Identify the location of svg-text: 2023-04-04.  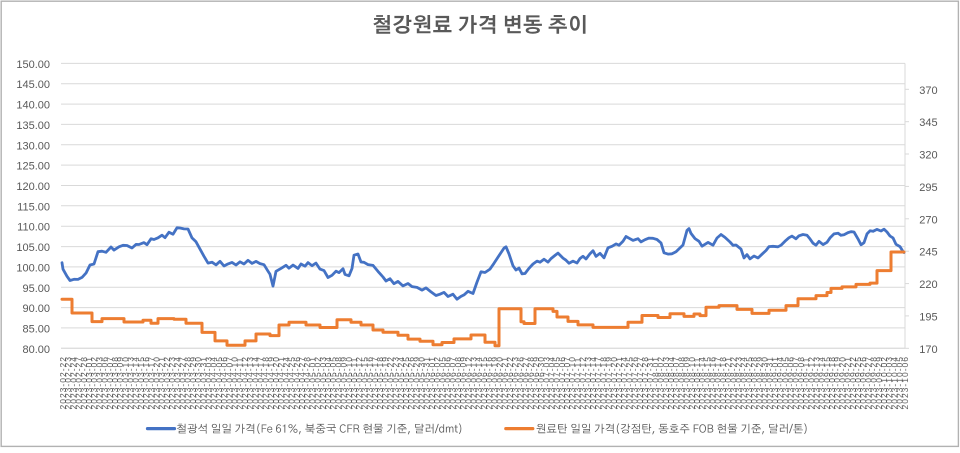
(214, 382).